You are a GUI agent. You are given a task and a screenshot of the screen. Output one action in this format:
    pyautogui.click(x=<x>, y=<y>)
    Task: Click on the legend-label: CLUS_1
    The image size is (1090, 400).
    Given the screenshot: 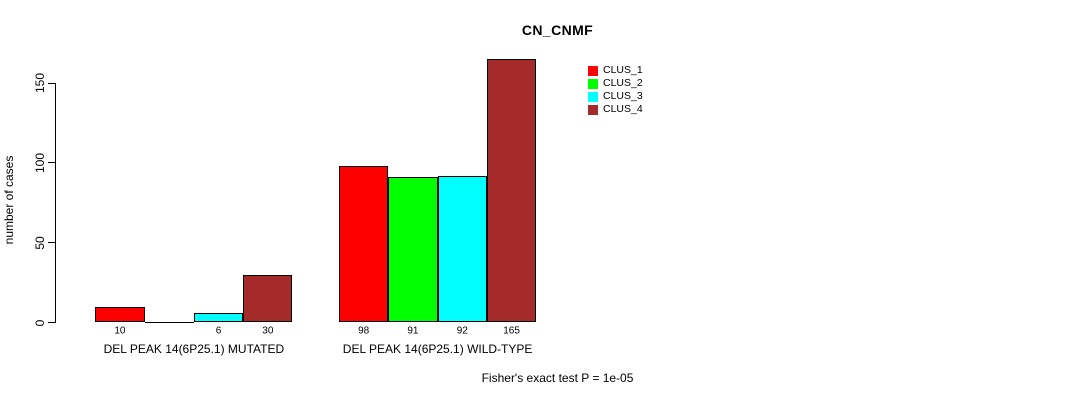 What is the action you would take?
    pyautogui.click(x=623, y=70)
    